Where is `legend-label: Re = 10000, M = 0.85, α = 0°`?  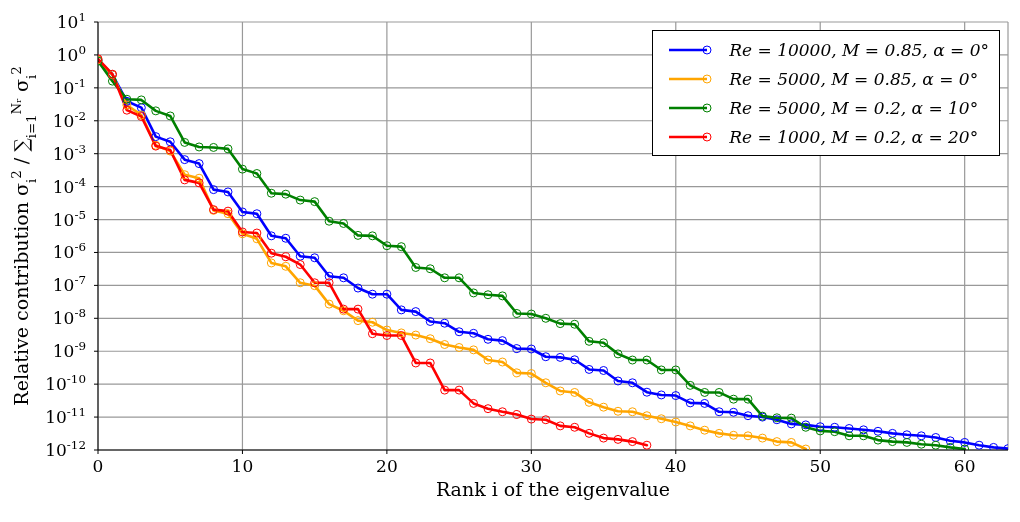
legend-label: Re = 10000, M = 0.85, α = 0° is located at coordinates (859, 49).